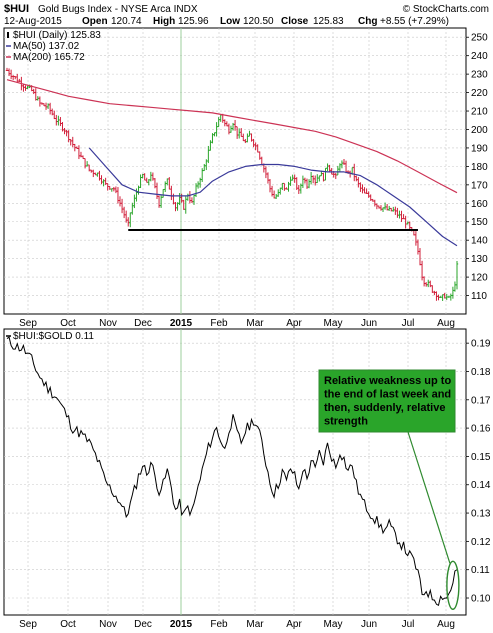 Image resolution: width=493 pixels, height=633 pixels. I want to click on y-tick-label: 150, so click(479, 222).